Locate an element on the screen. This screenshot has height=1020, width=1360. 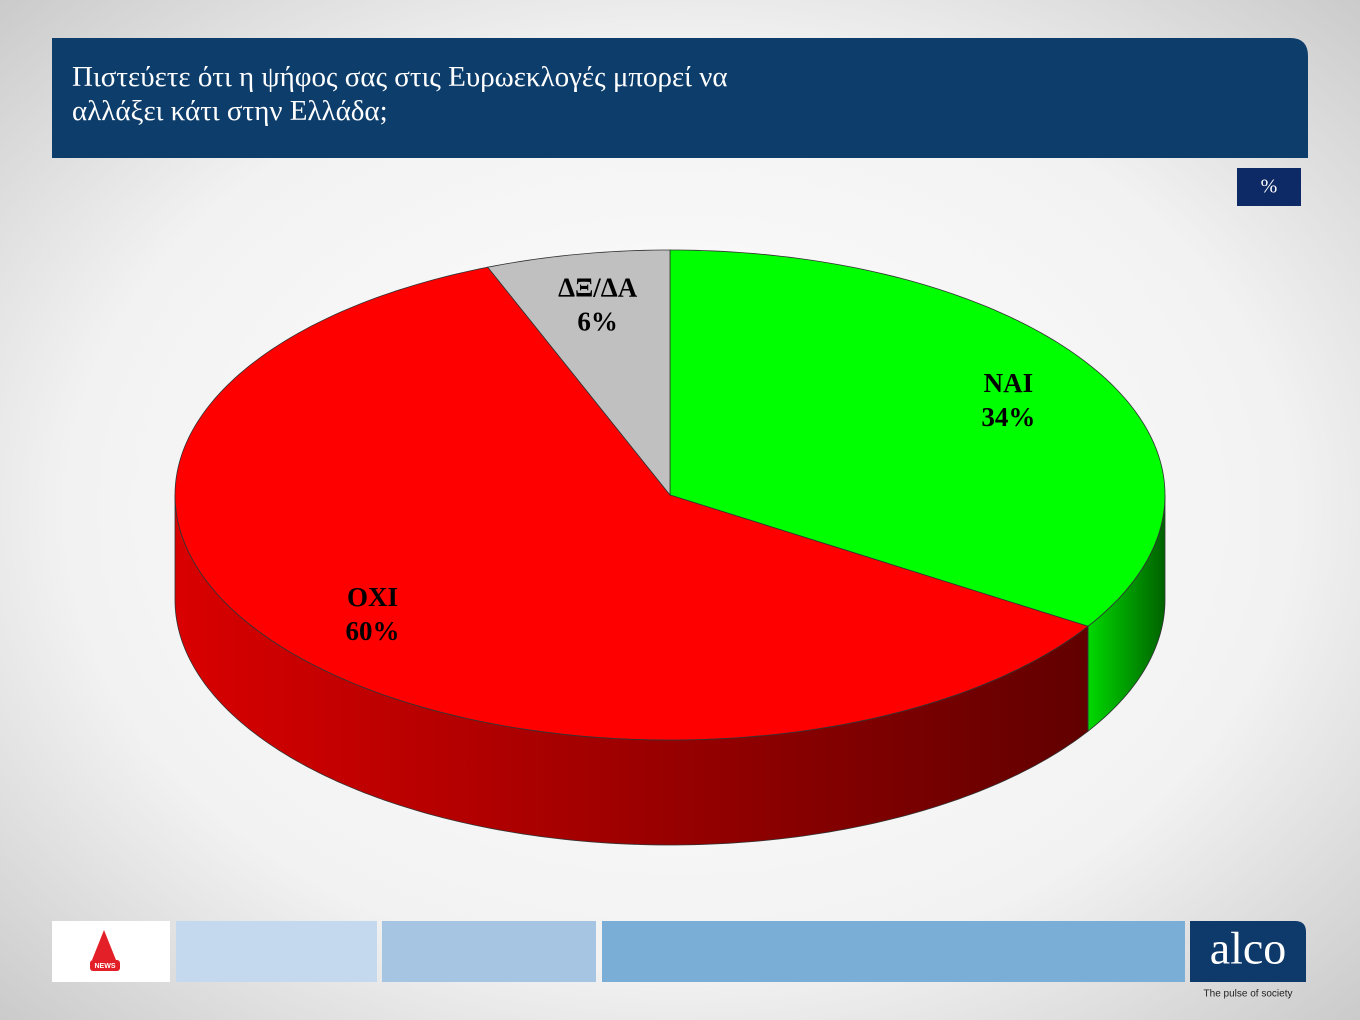
news-badge is located at coordinates (105, 965).